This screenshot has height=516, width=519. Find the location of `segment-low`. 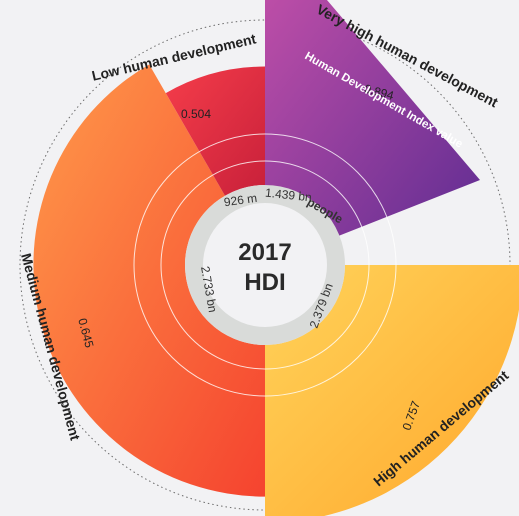

segment-low is located at coordinates (215, 131).